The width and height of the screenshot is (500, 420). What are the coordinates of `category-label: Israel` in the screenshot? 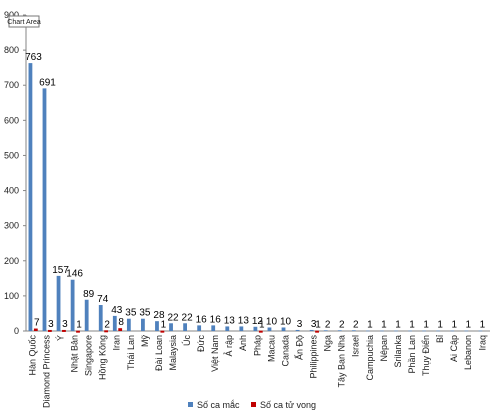 It's located at (356, 346).